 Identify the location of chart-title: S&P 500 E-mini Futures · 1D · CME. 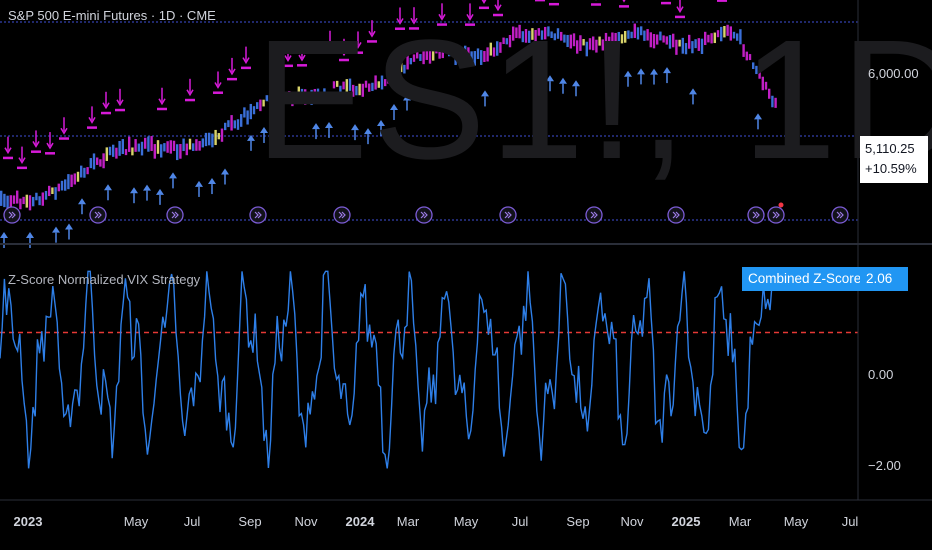
(112, 15).